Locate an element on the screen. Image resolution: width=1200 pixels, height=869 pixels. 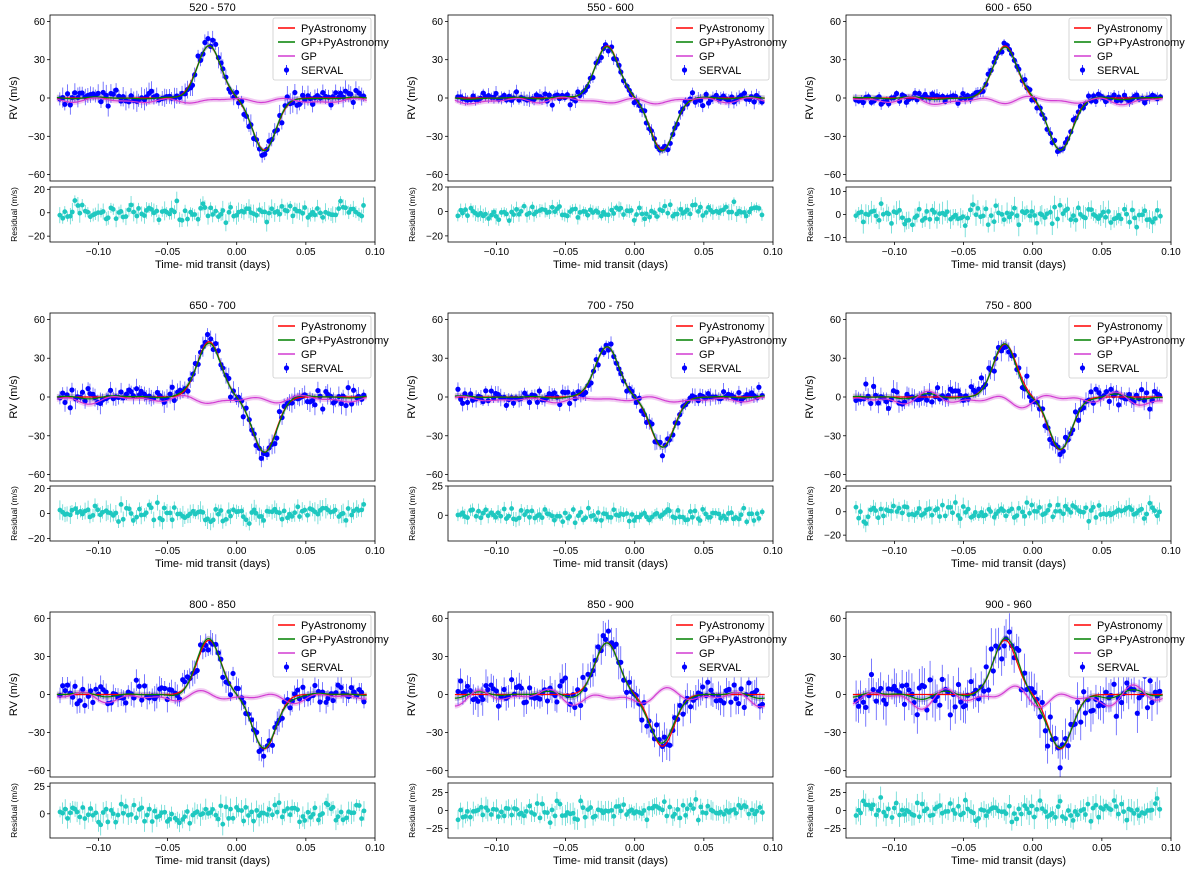
subplot-title: 850 - 900 is located at coordinates (610, 605).